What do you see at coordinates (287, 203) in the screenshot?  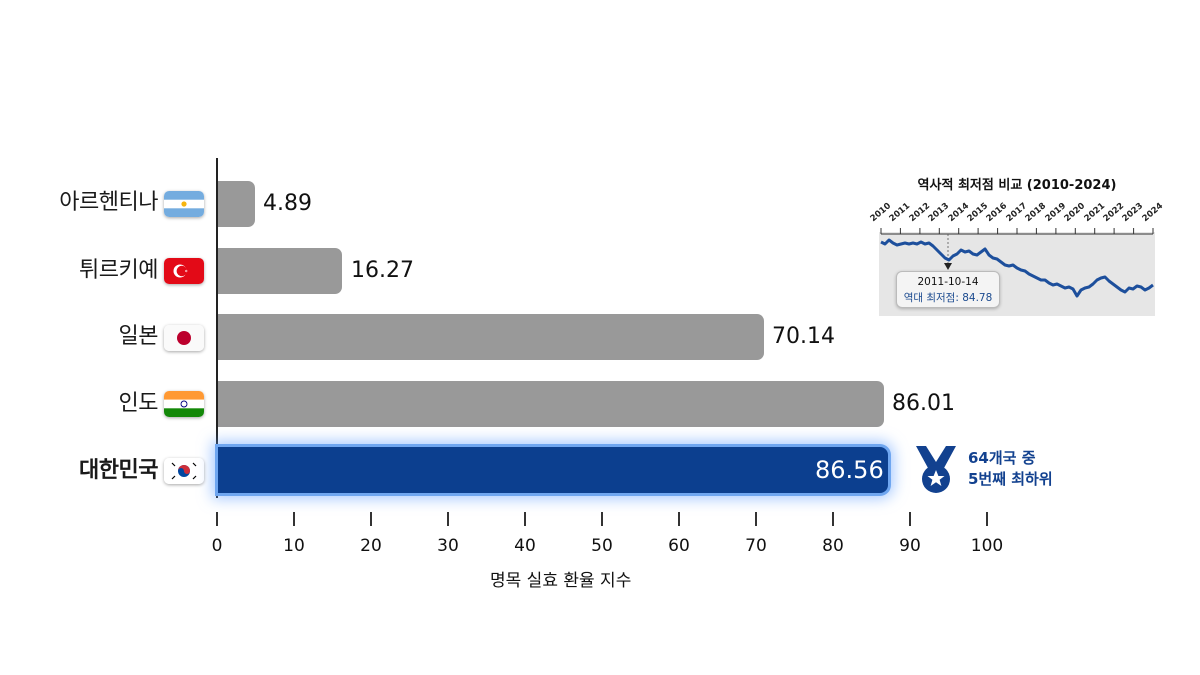 I see `value-label-argentina: 4.89` at bounding box center [287, 203].